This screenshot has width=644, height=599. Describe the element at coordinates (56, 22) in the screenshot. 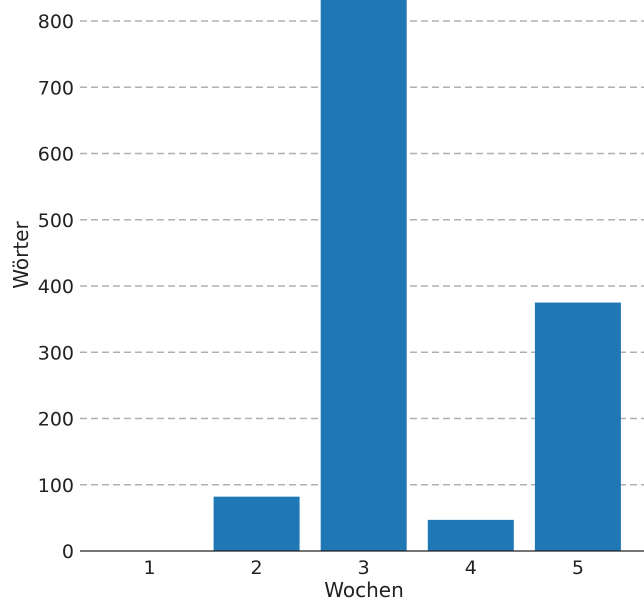

I see `y-tick-label: 800` at that location.